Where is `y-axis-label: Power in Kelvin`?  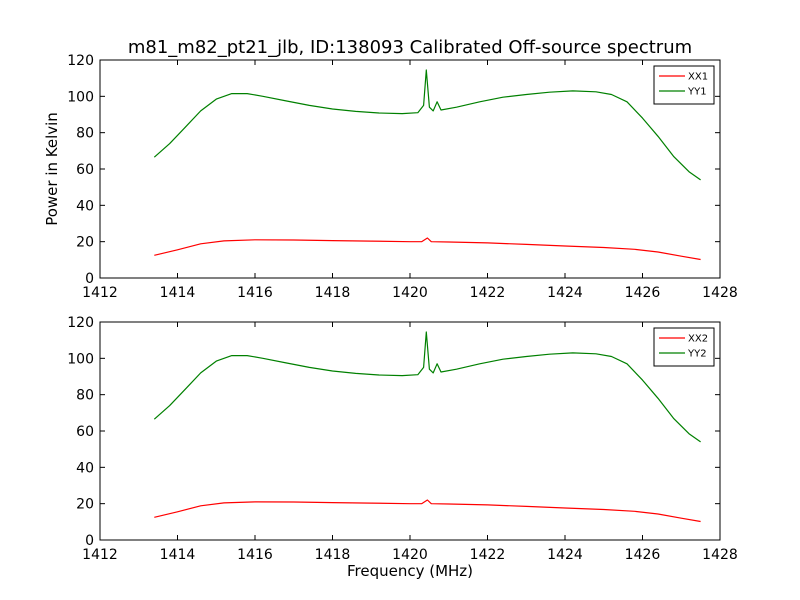 y-axis-label: Power in Kelvin is located at coordinates (52, 169).